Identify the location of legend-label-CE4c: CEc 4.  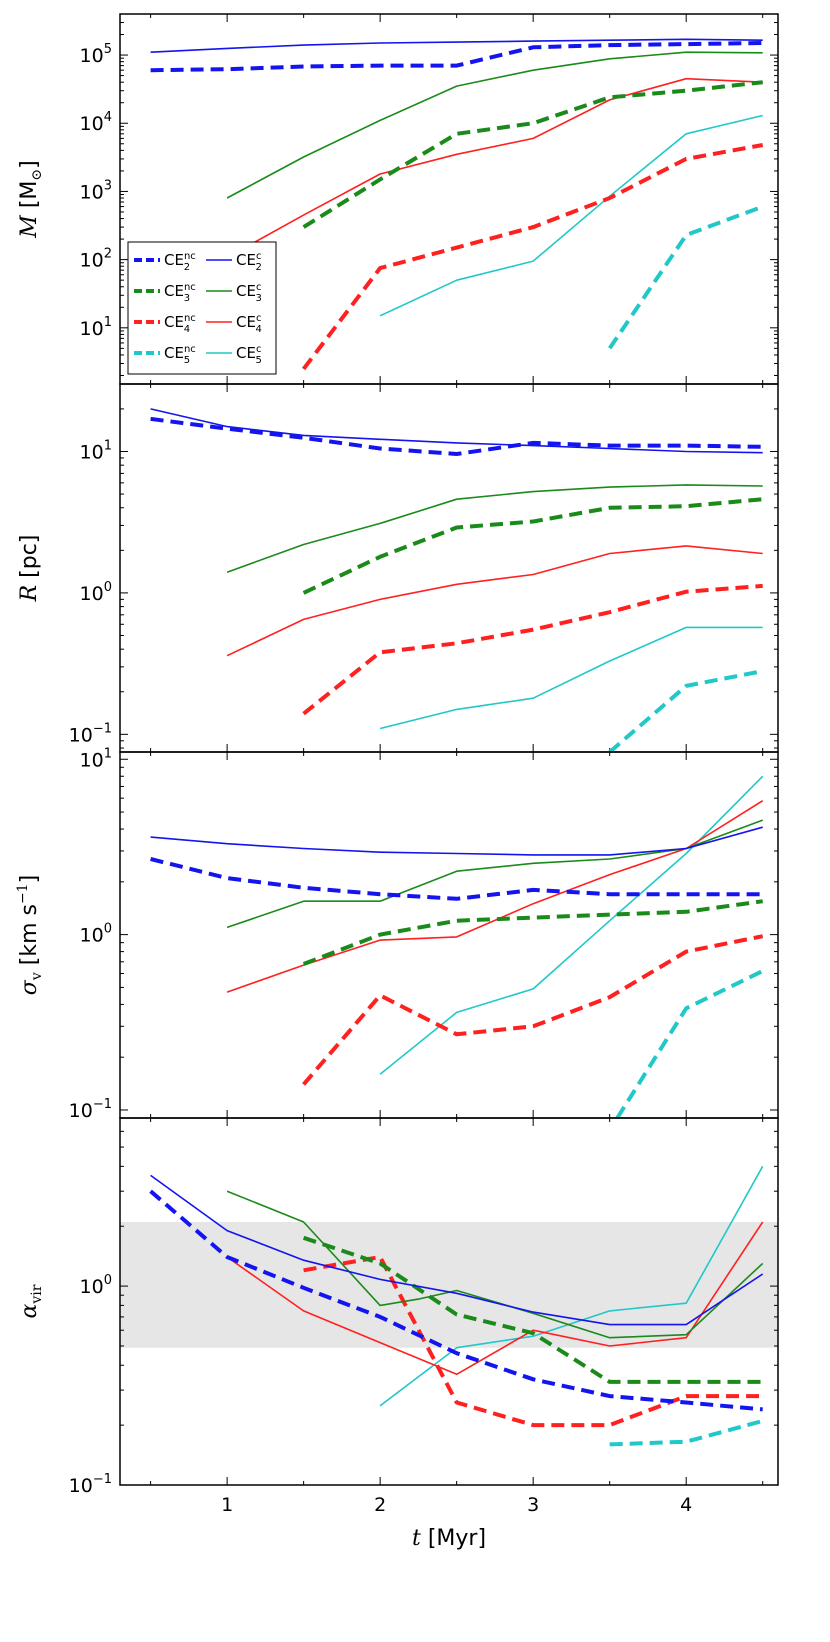
(249, 324).